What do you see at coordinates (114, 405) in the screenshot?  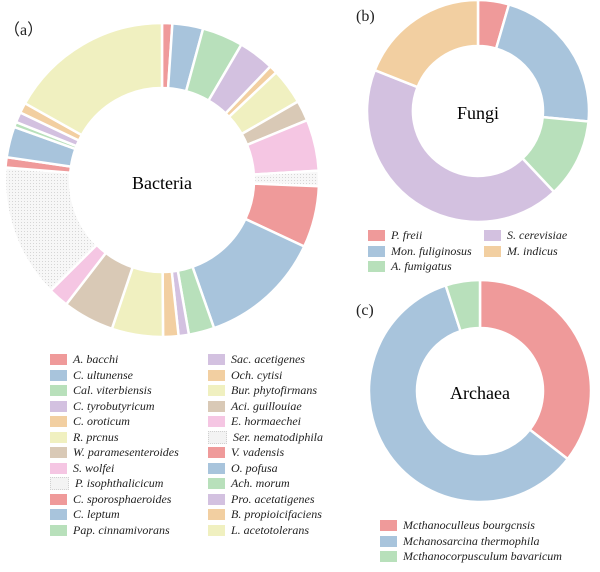 I see `bacteria-legend-label: C. tyrobutyricum` at bounding box center [114, 405].